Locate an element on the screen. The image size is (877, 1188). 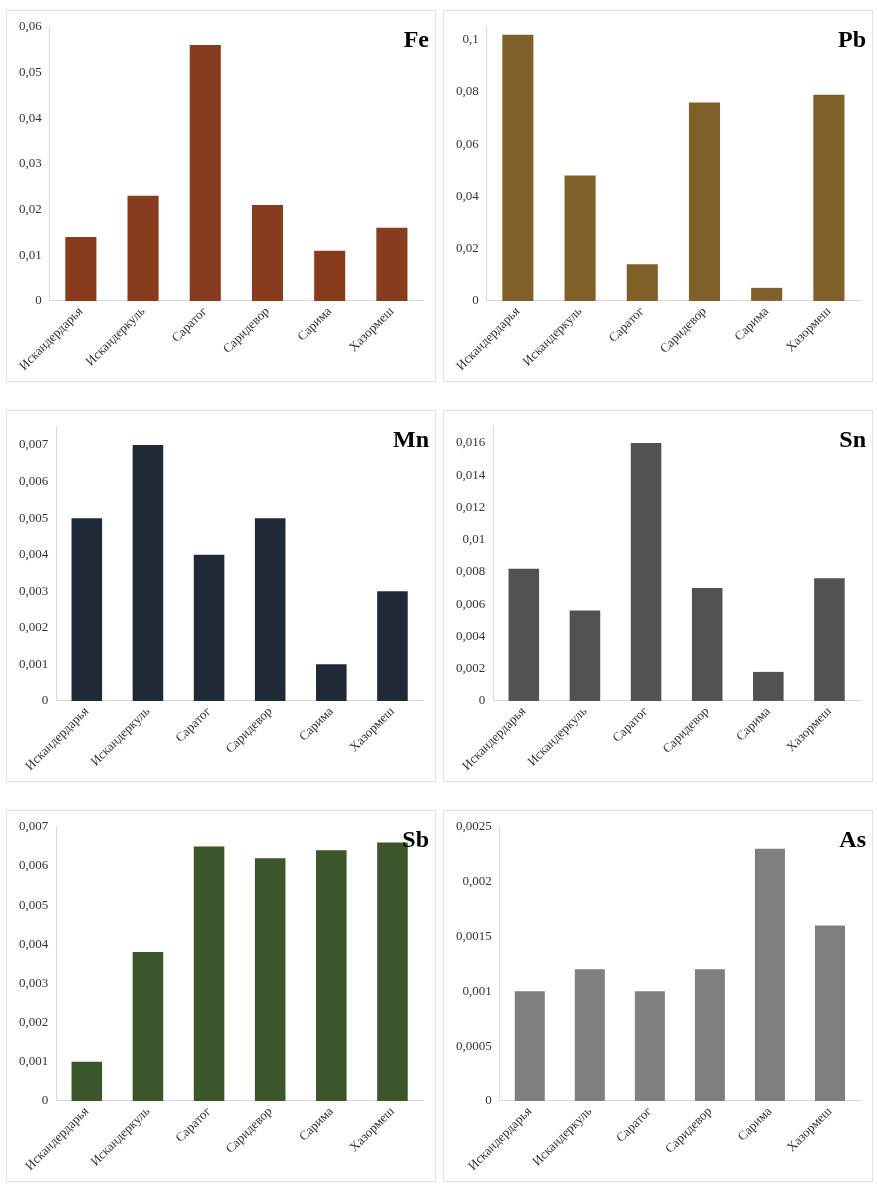
y-tick-label: 0,03 is located at coordinates (30, 163).